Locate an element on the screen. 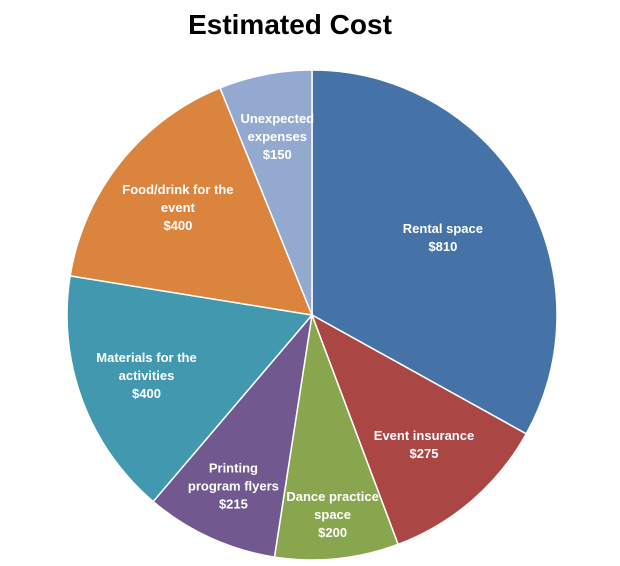  slice-category-label: Event insurance is located at coordinates (424, 435).